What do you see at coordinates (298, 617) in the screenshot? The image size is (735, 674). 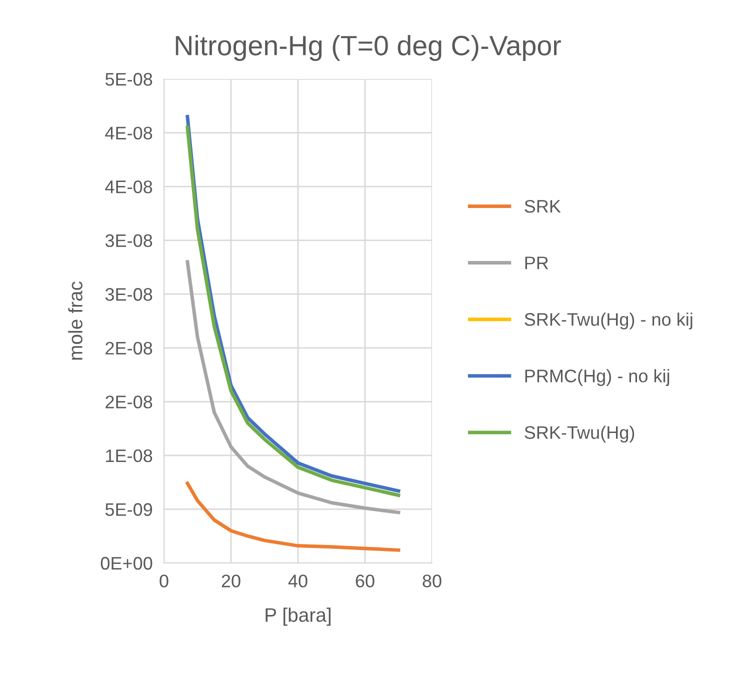 I see `x-axis-title: P [bara]` at bounding box center [298, 617].